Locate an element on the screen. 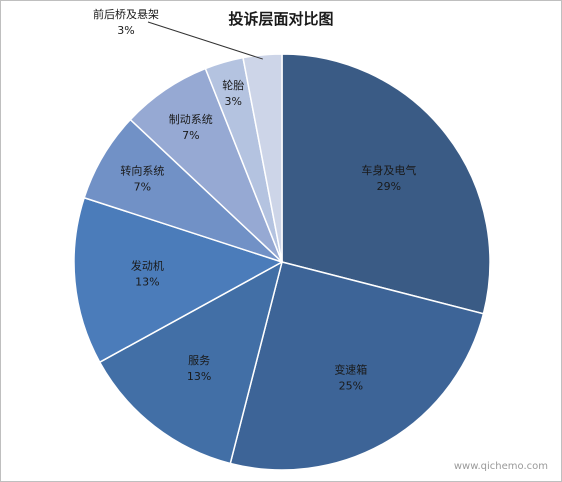 This screenshot has width=562, height=482. slice-label: 轮胎 is located at coordinates (233, 85).